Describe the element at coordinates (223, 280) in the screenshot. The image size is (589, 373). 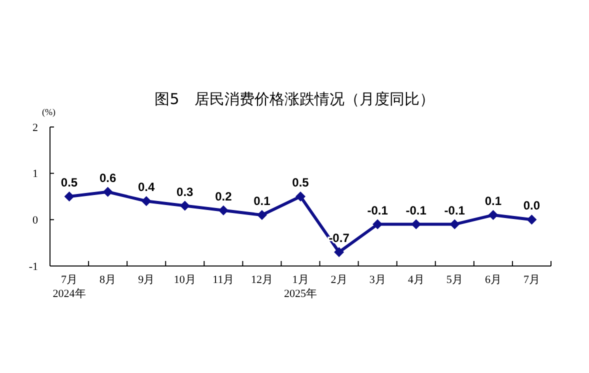
I see `x-tick-label: 11月` at that location.